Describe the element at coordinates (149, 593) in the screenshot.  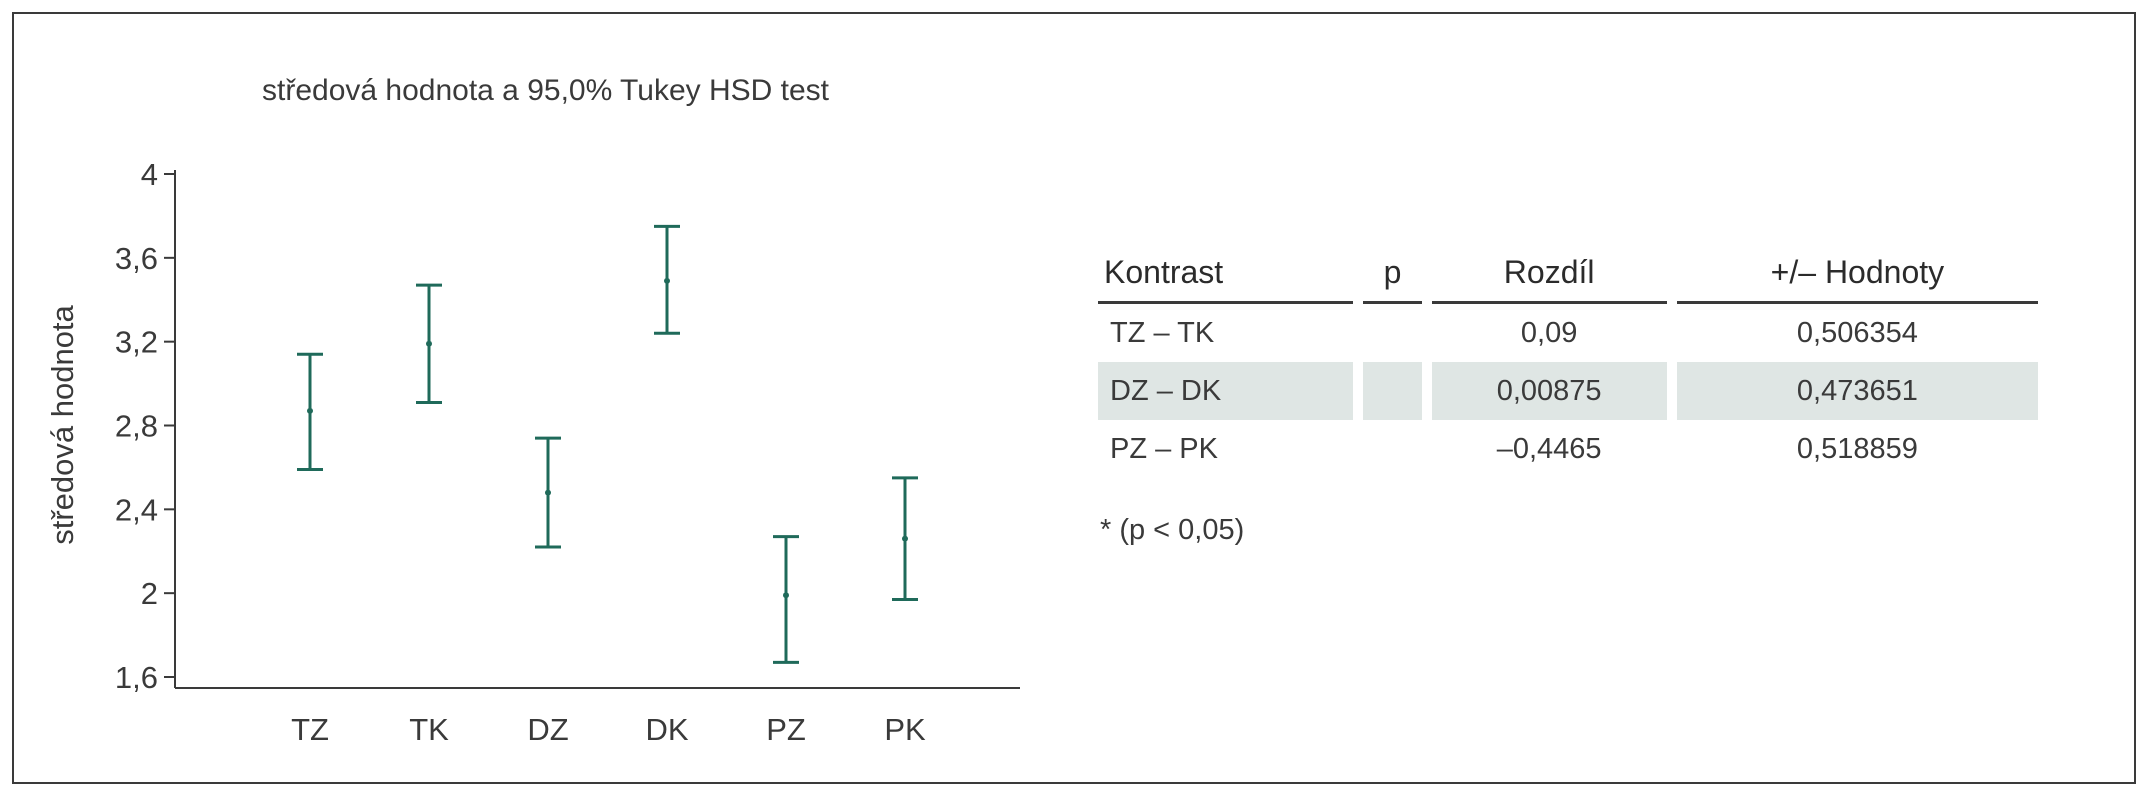
I see `y-tick-label: 2` at that location.